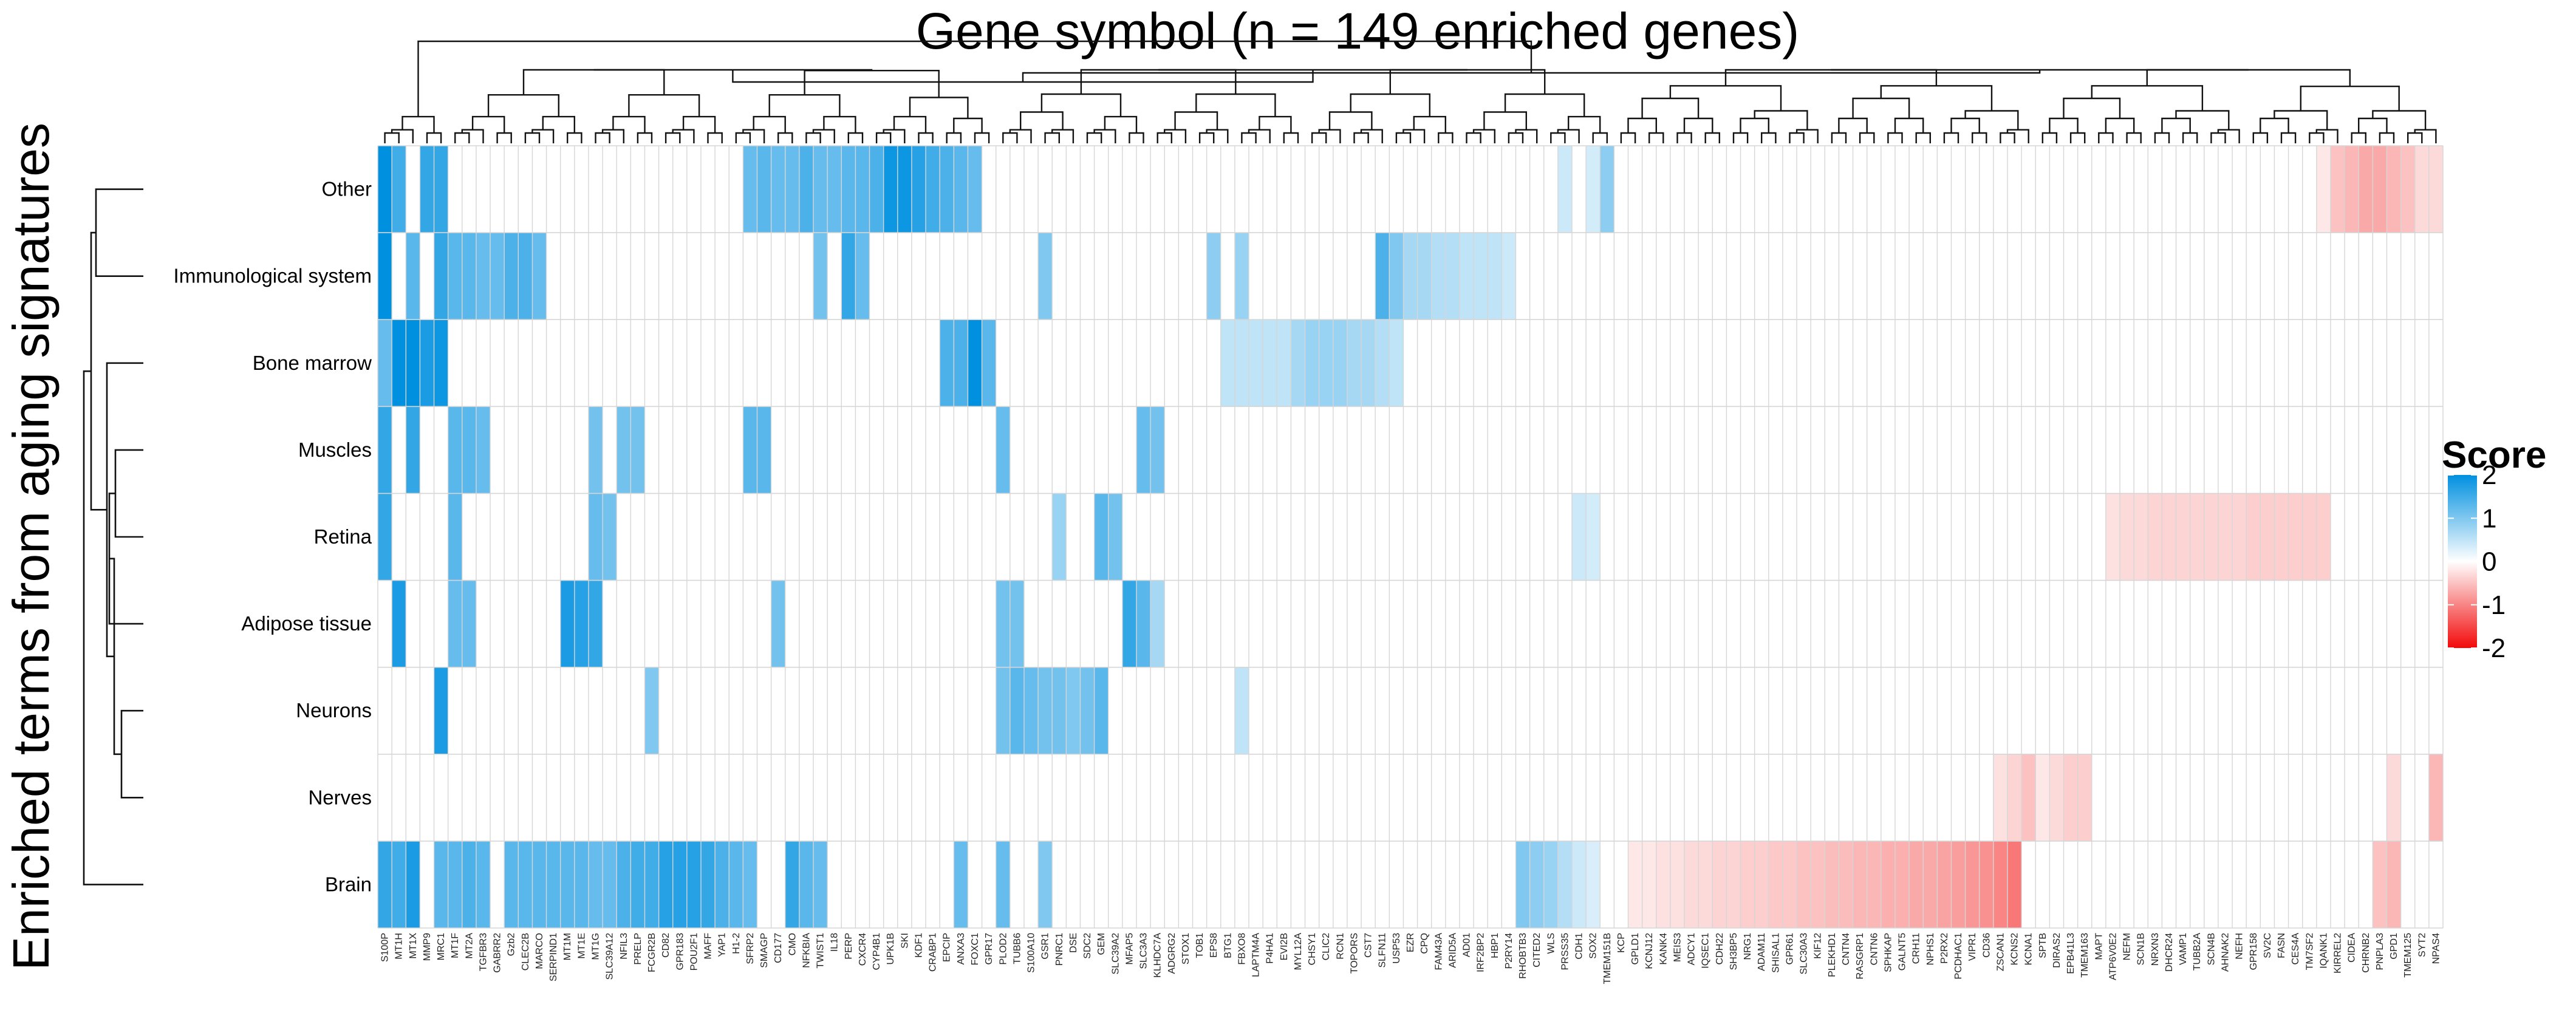 Image resolution: width=2576 pixels, height=1027 pixels. What do you see at coordinates (680, 952) in the screenshot?
I see `column-label: GPR183` at bounding box center [680, 952].